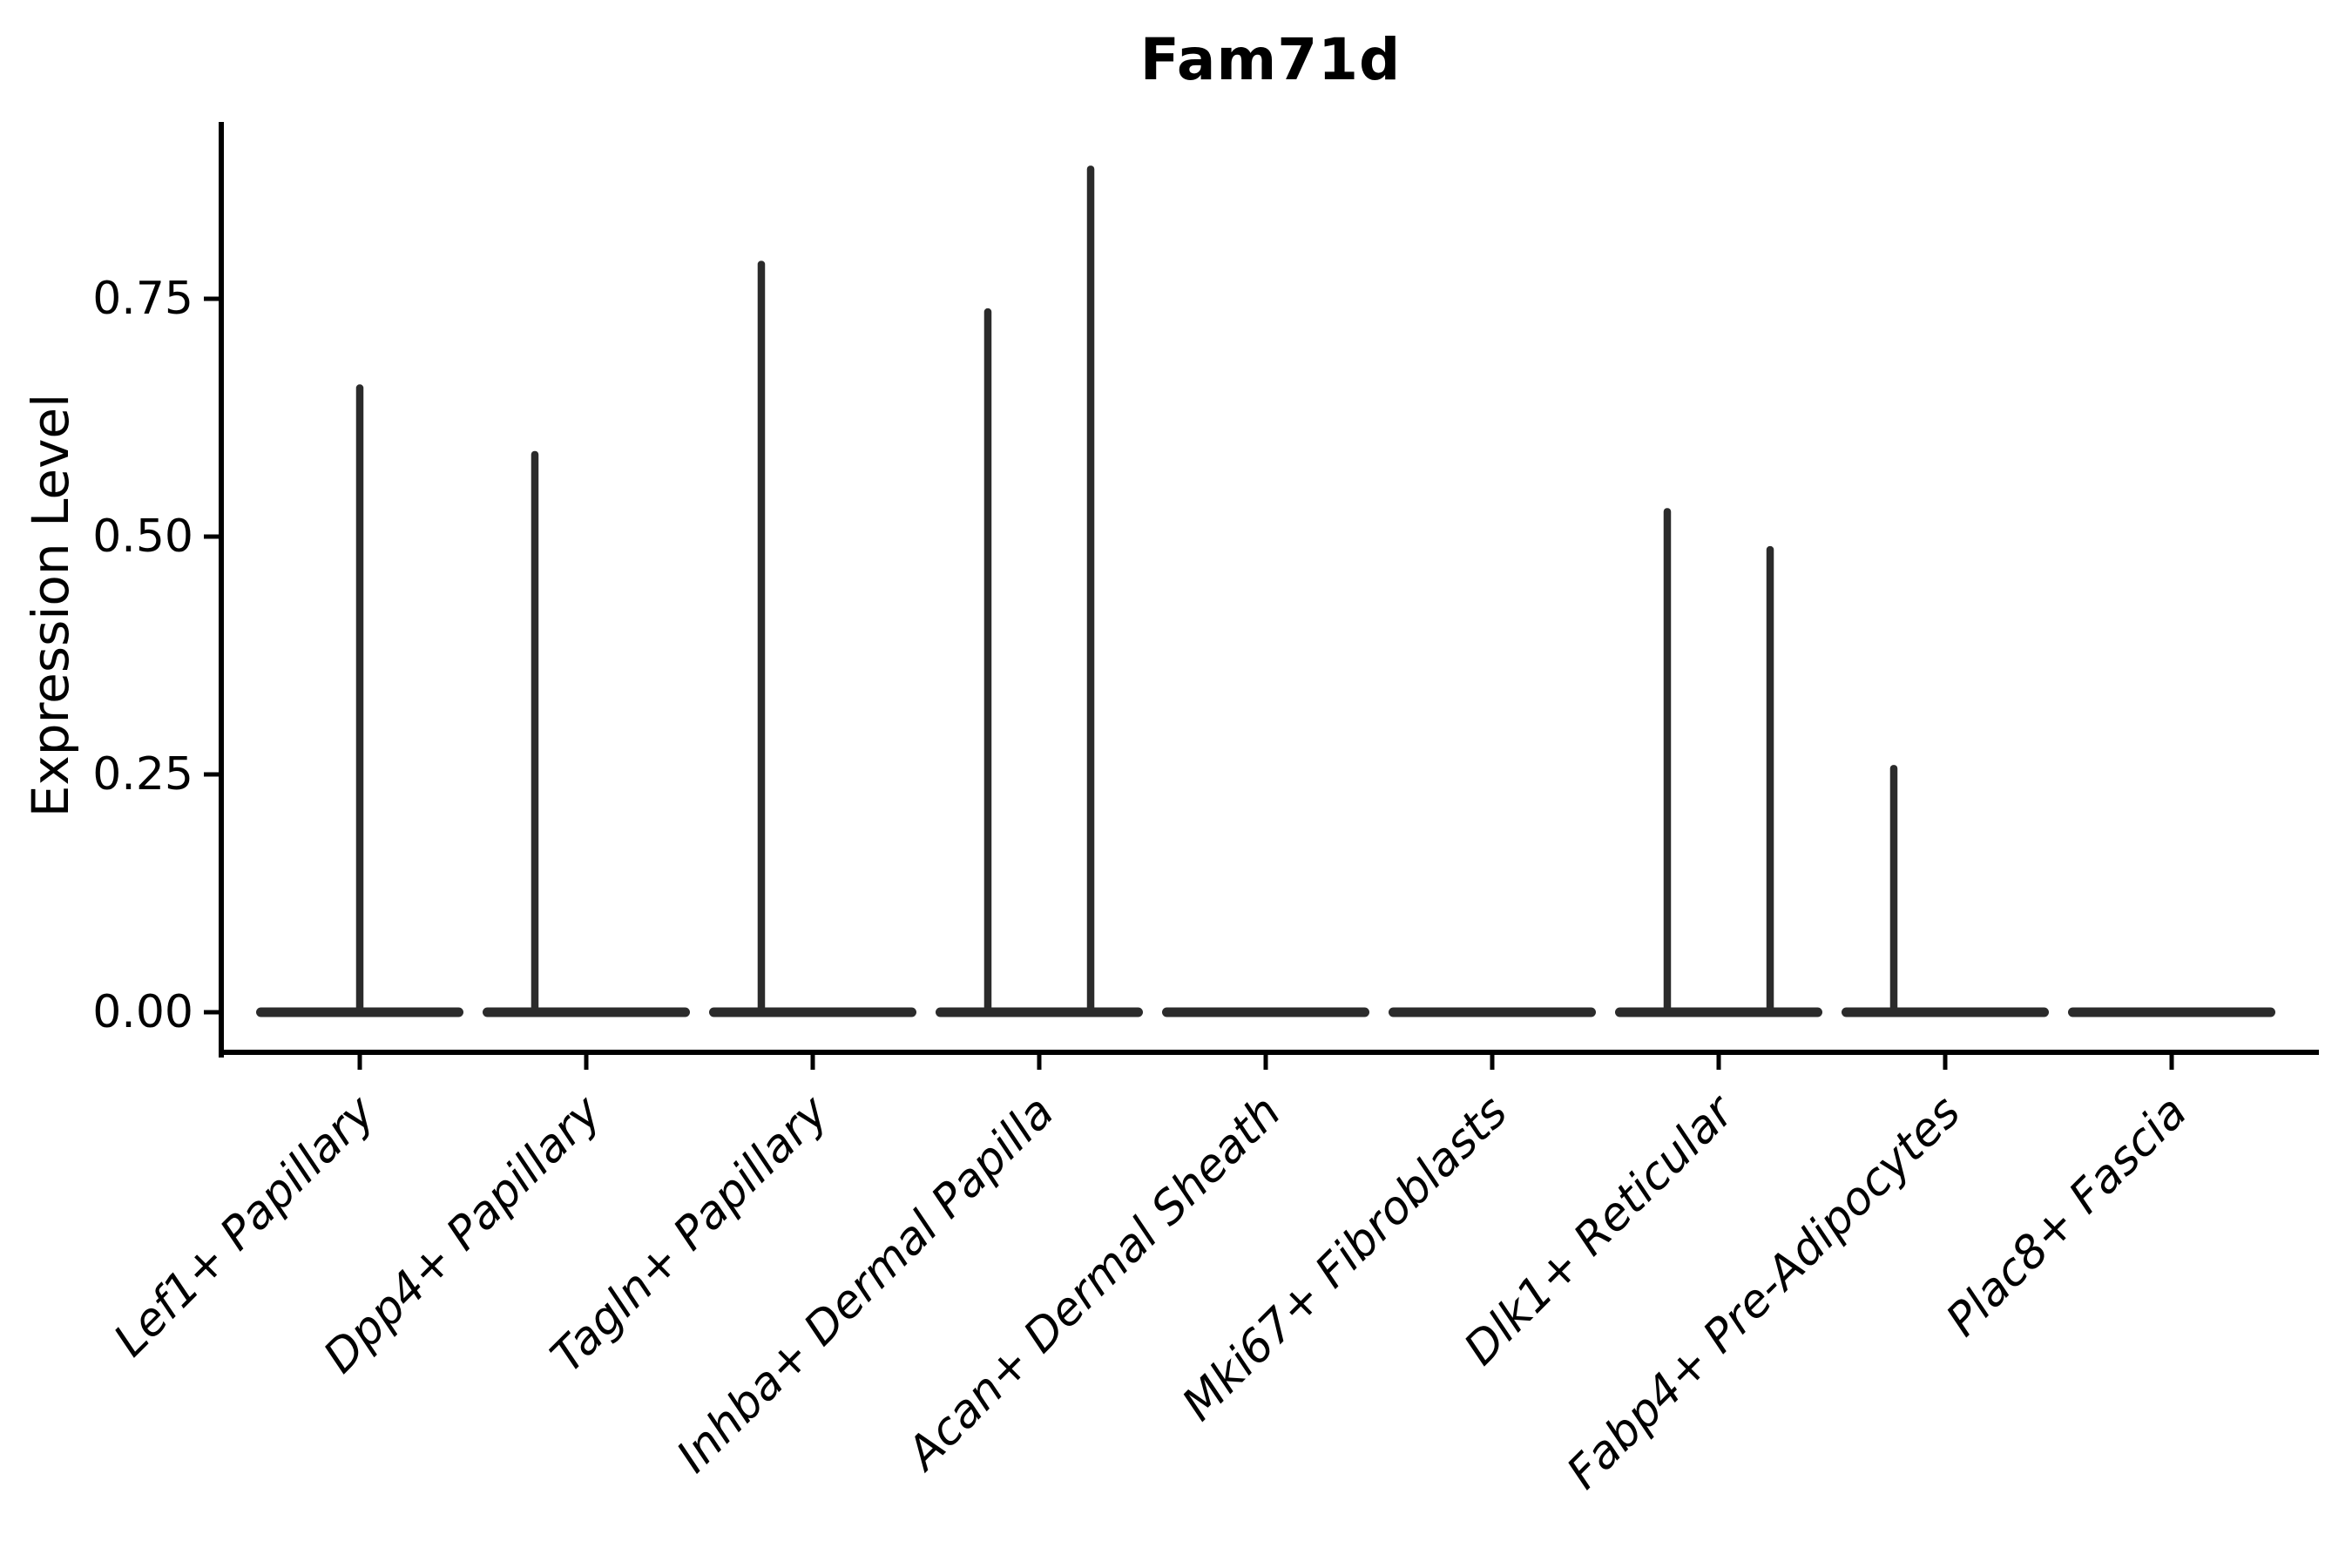 This screenshot has height=1568, width=2352. Describe the element at coordinates (1270, 59) in the screenshot. I see `plot-title: Fam71d` at that location.